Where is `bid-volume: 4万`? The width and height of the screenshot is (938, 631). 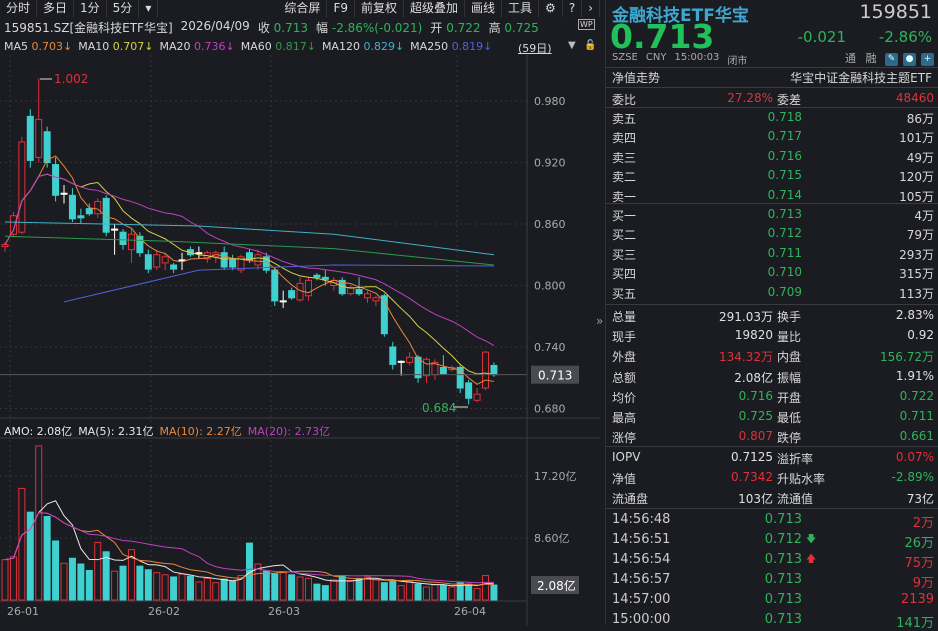
bid-volume: 4万 is located at coordinates (924, 216).